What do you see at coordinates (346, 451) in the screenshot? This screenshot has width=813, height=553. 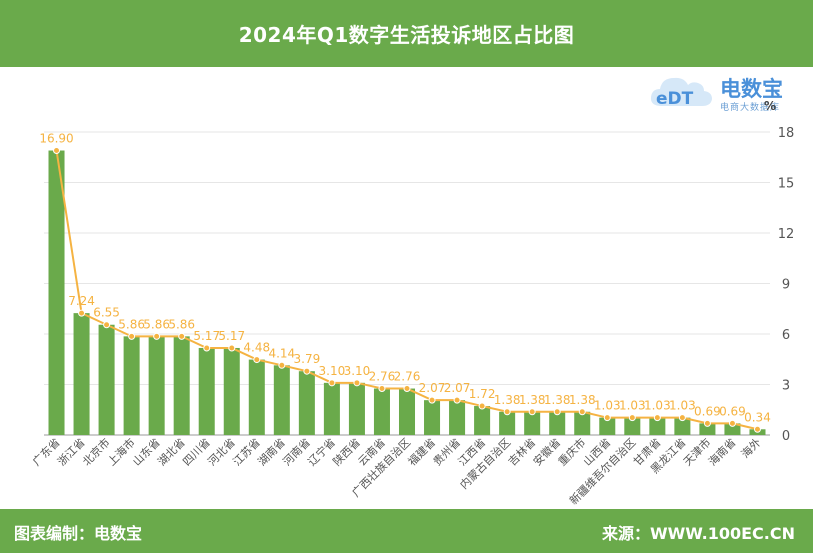 I see `x-tick-label: 陕西省` at bounding box center [346, 451].